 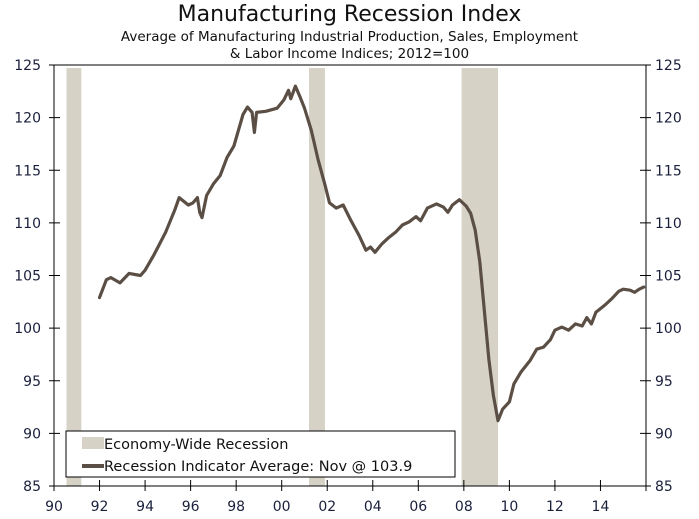 I want to click on y-tick-label-right: 105, so click(x=668, y=277).